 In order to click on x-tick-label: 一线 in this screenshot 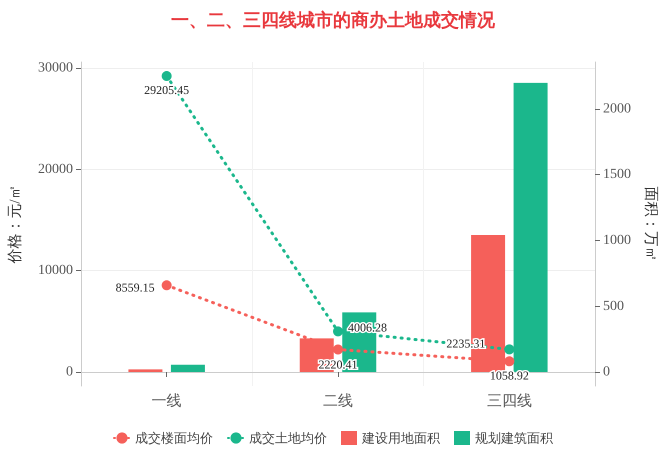, I will do `click(167, 401)`.